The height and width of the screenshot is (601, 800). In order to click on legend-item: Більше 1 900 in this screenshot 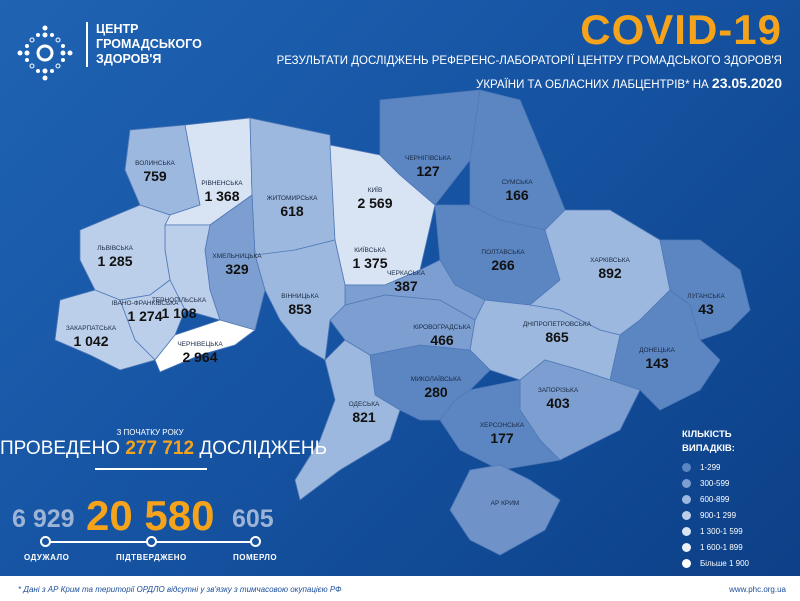, I will do `click(715, 563)`.